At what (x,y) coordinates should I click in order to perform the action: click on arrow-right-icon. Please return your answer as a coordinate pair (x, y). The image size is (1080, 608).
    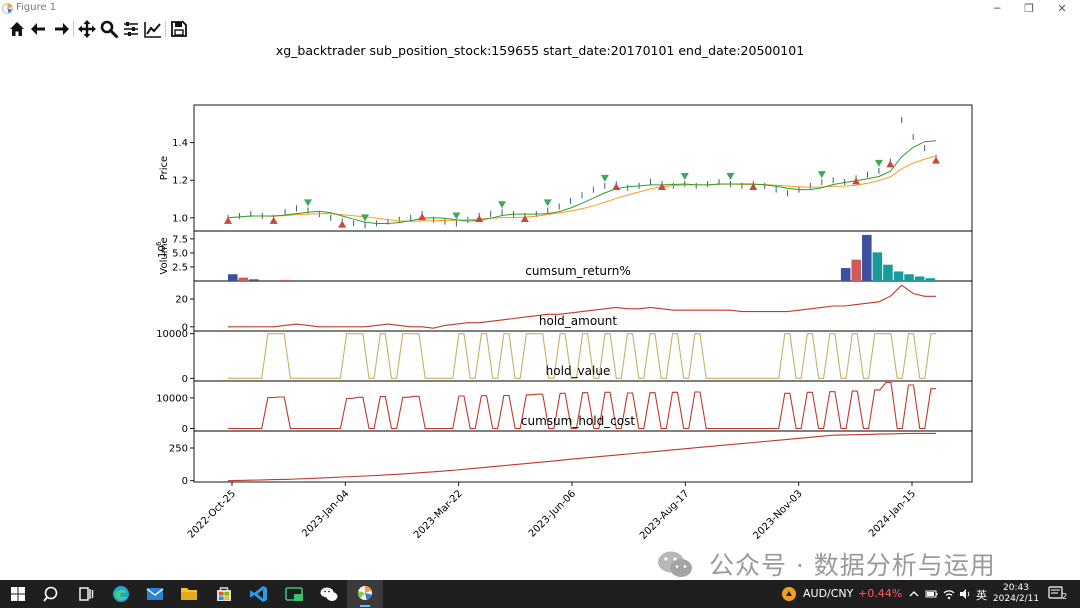
    Looking at the image, I should click on (62, 29).